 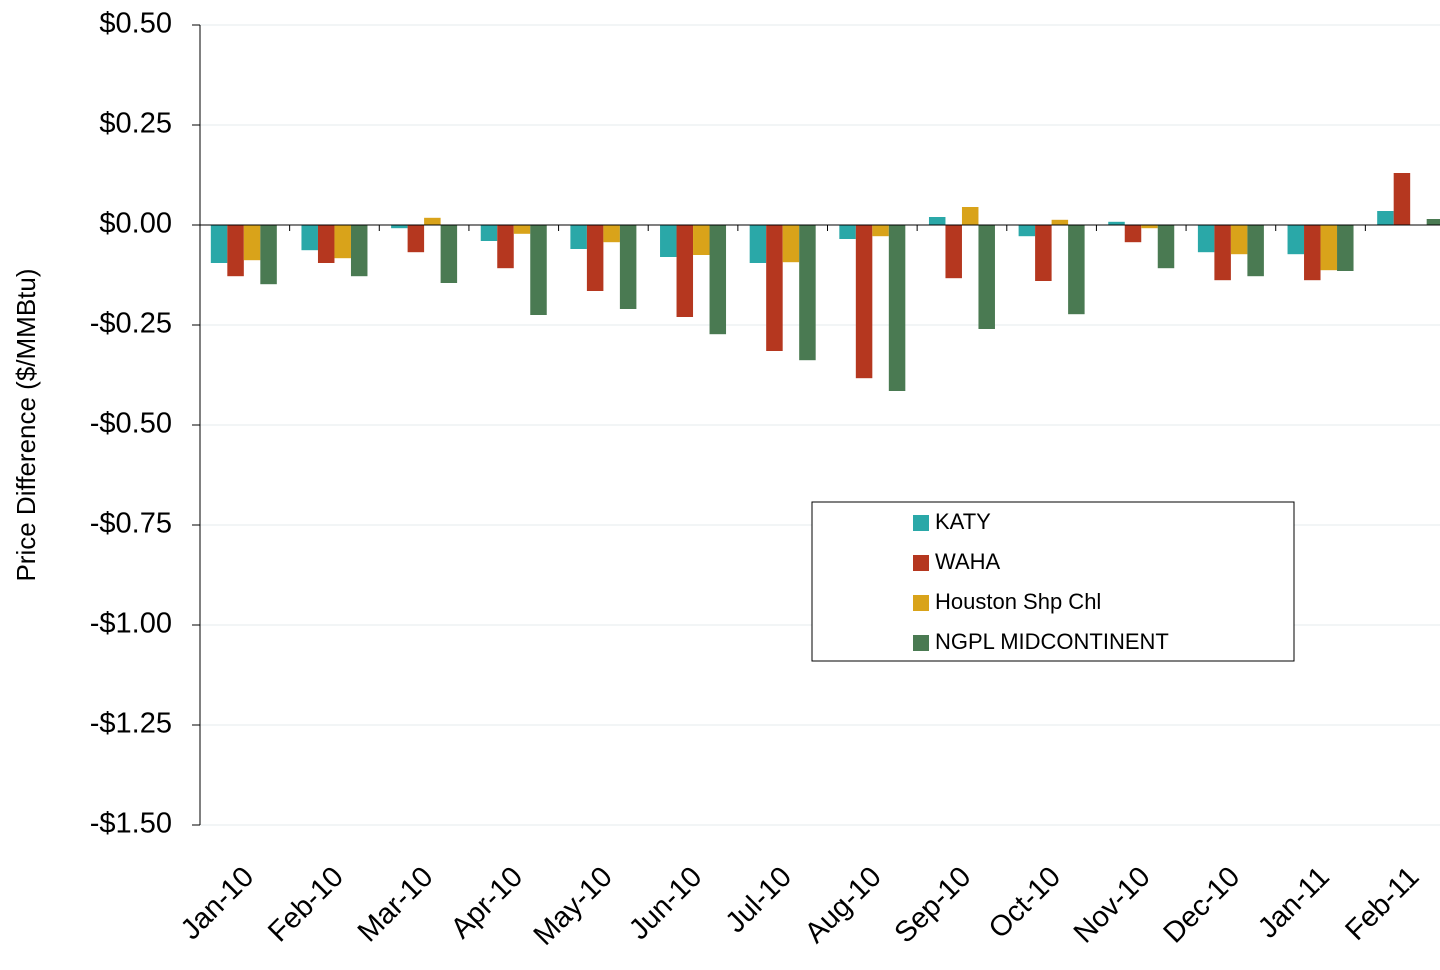 What do you see at coordinates (396, 905) in the screenshot?
I see `x-tick-label: Mar-10` at bounding box center [396, 905].